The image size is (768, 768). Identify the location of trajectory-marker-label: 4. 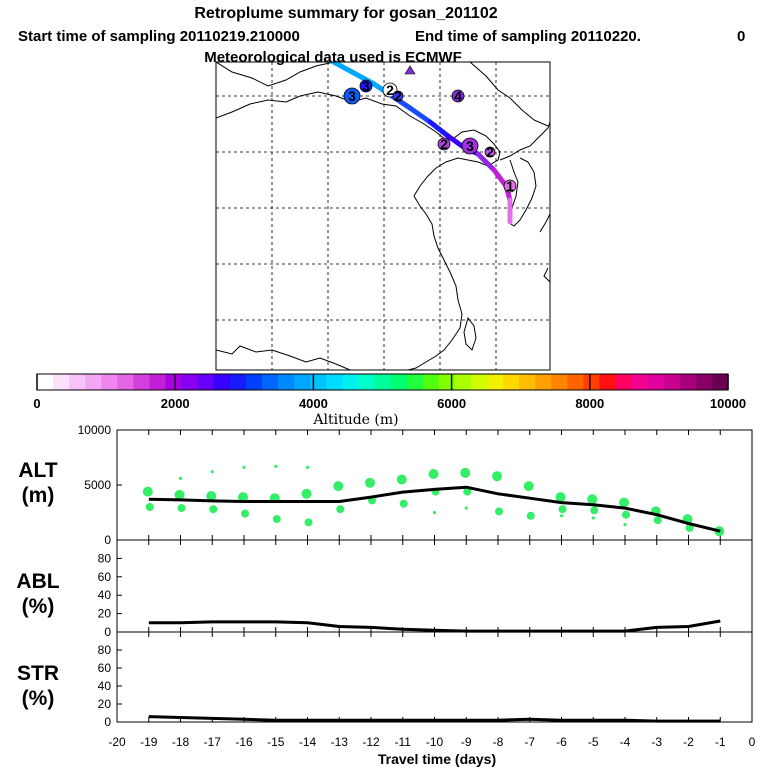
(458, 96).